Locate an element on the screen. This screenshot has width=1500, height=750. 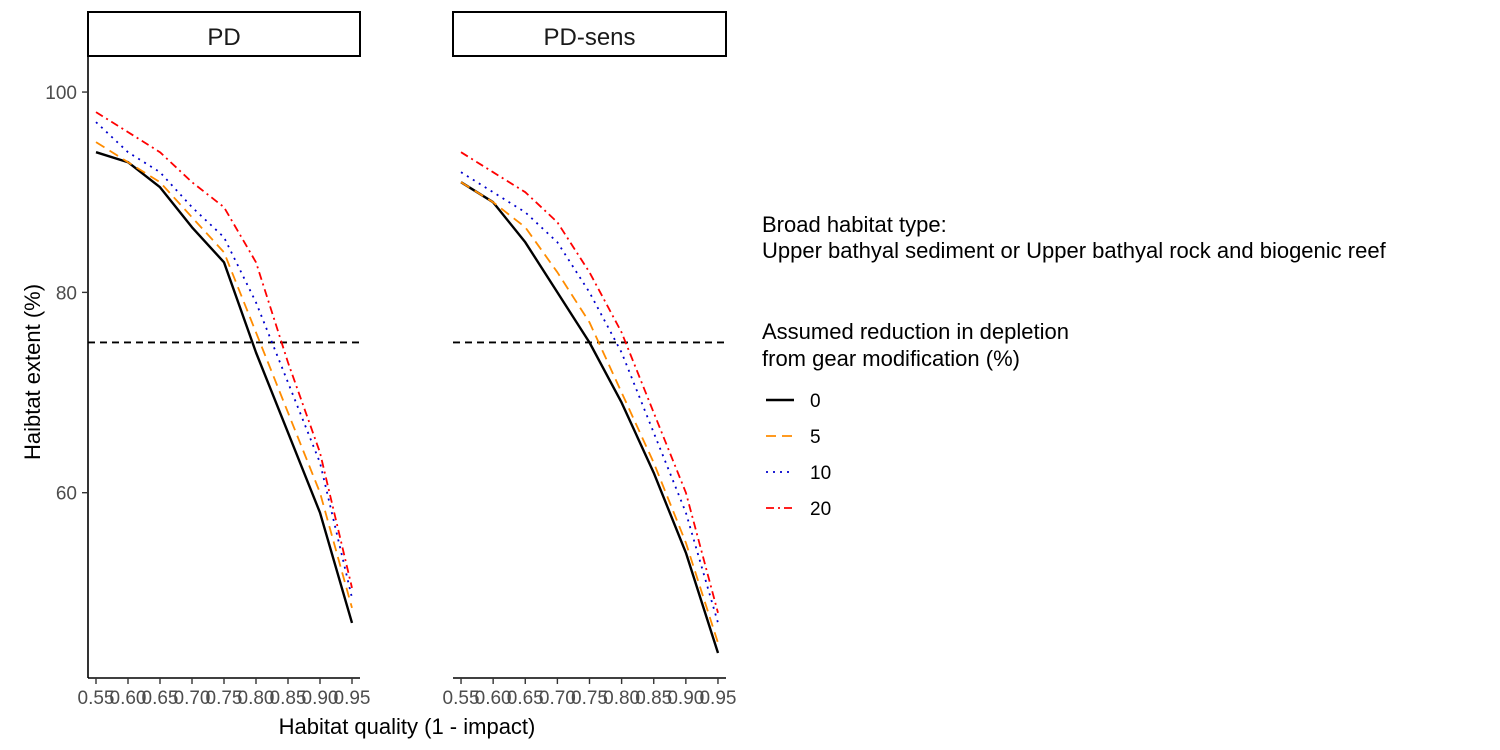
facet-strip-pd-sens-box is located at coordinates (589, 34).